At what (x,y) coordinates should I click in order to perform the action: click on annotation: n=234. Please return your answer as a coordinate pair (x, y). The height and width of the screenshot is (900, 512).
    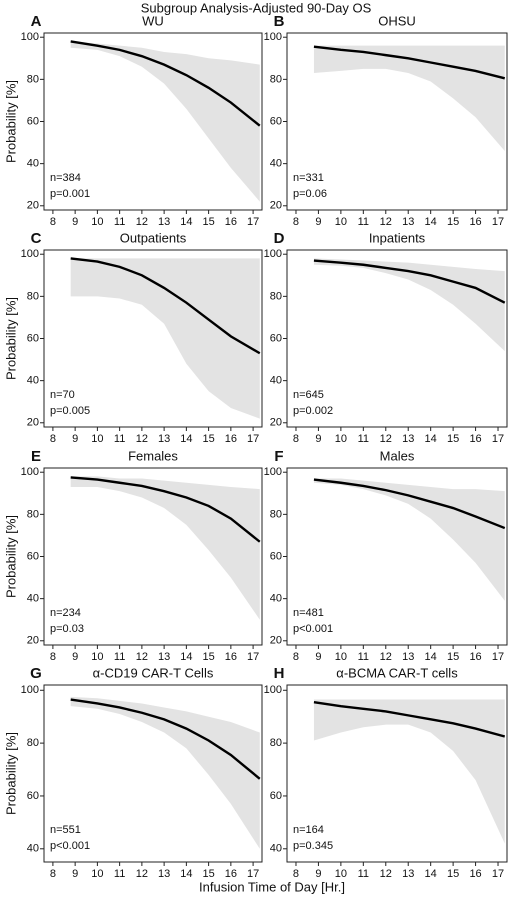
    Looking at the image, I should click on (65, 613).